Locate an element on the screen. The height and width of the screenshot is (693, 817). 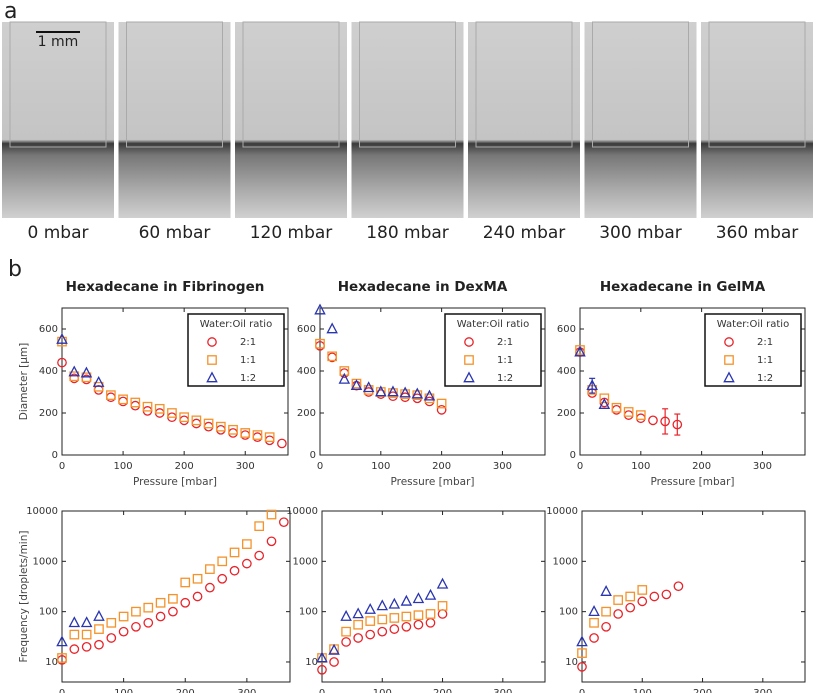
panel-label: b is located at coordinates (15, 269).